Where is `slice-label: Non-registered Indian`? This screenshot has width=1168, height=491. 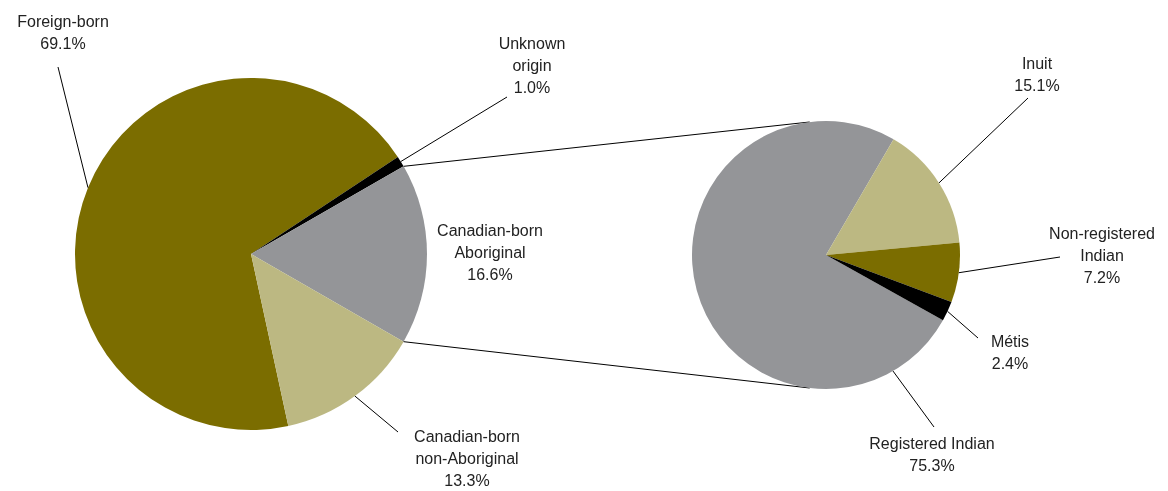 slice-label: Non-registered Indian is located at coordinates (1102, 244).